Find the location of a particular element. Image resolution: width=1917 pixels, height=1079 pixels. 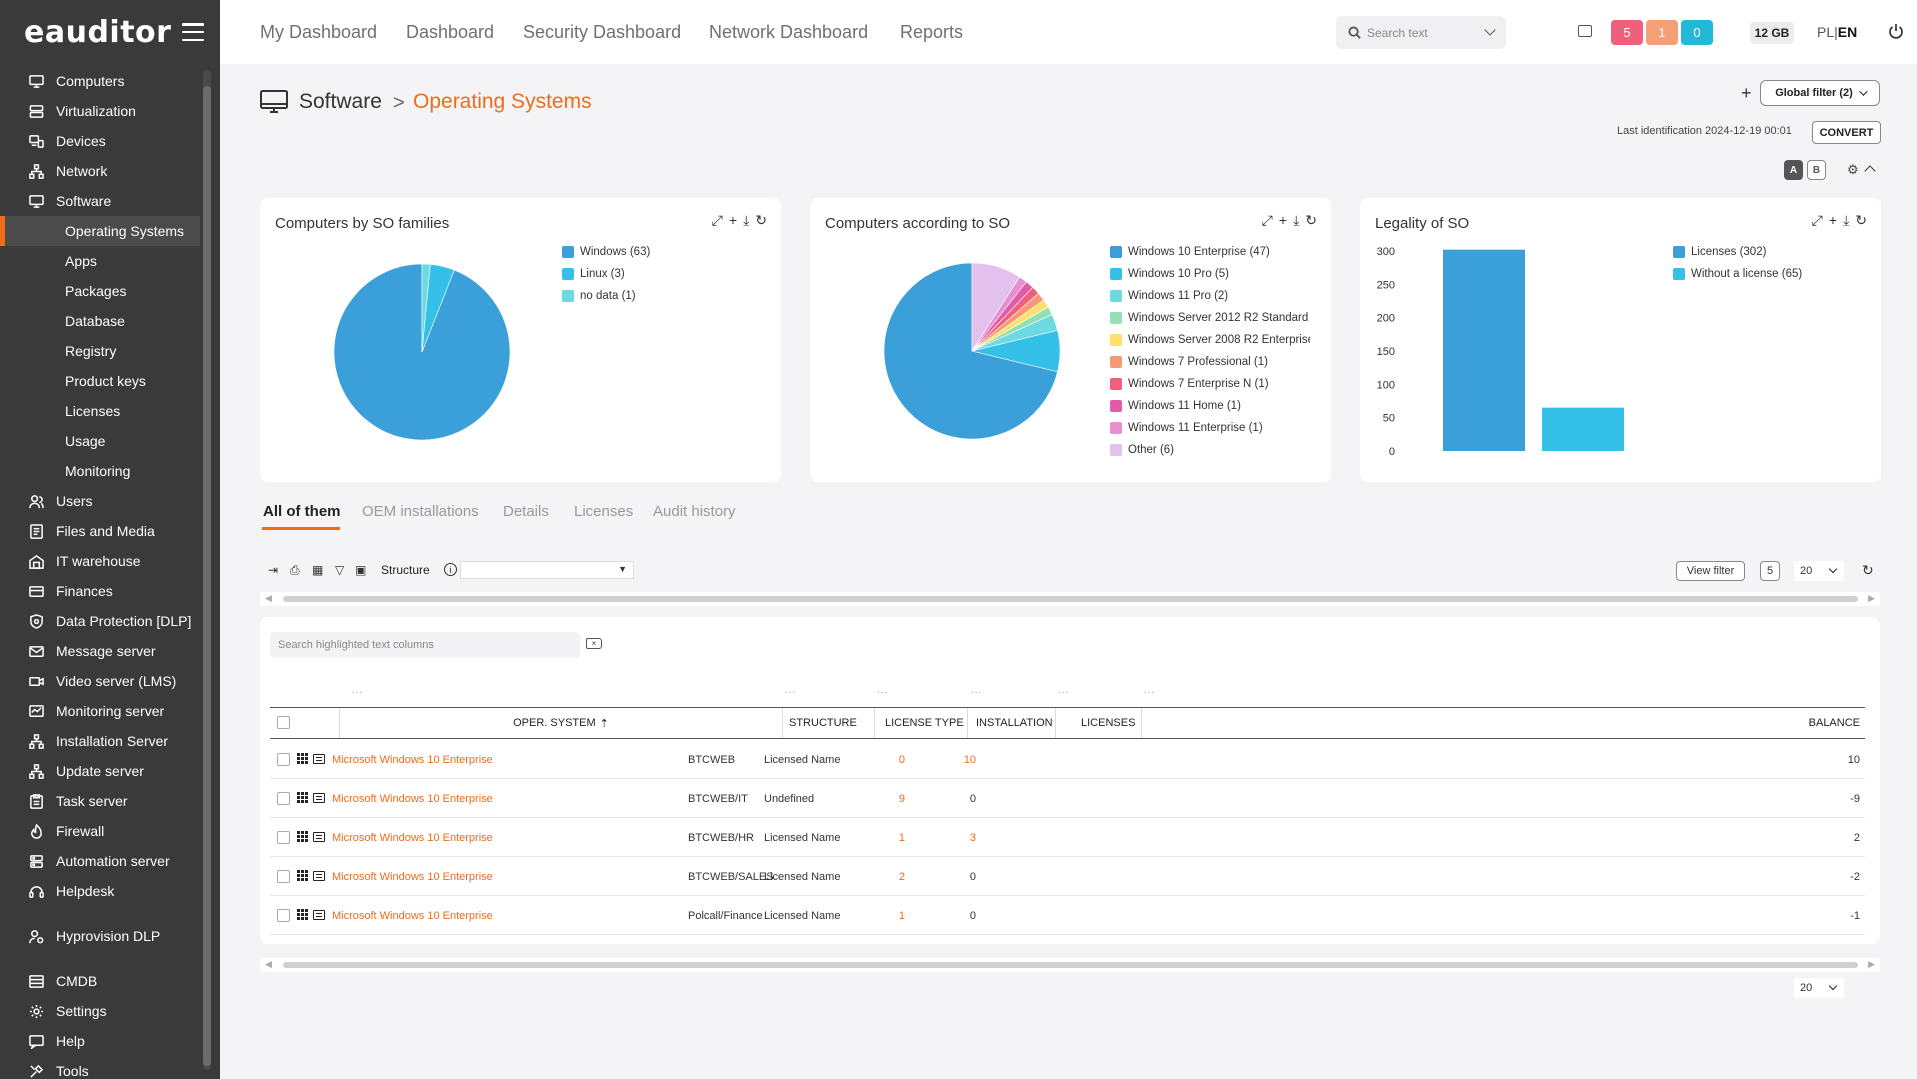

settings-gear-icon: ⚙ is located at coordinates (1853, 169).